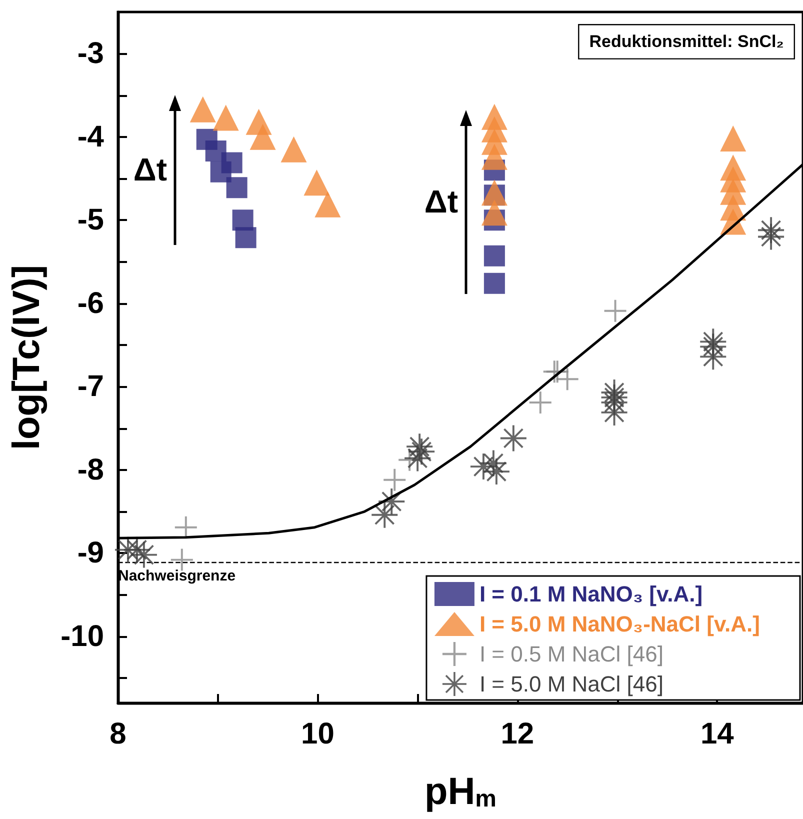  I want to click on legend-label: I = 5.0 M NaCl [46], so click(571, 684).